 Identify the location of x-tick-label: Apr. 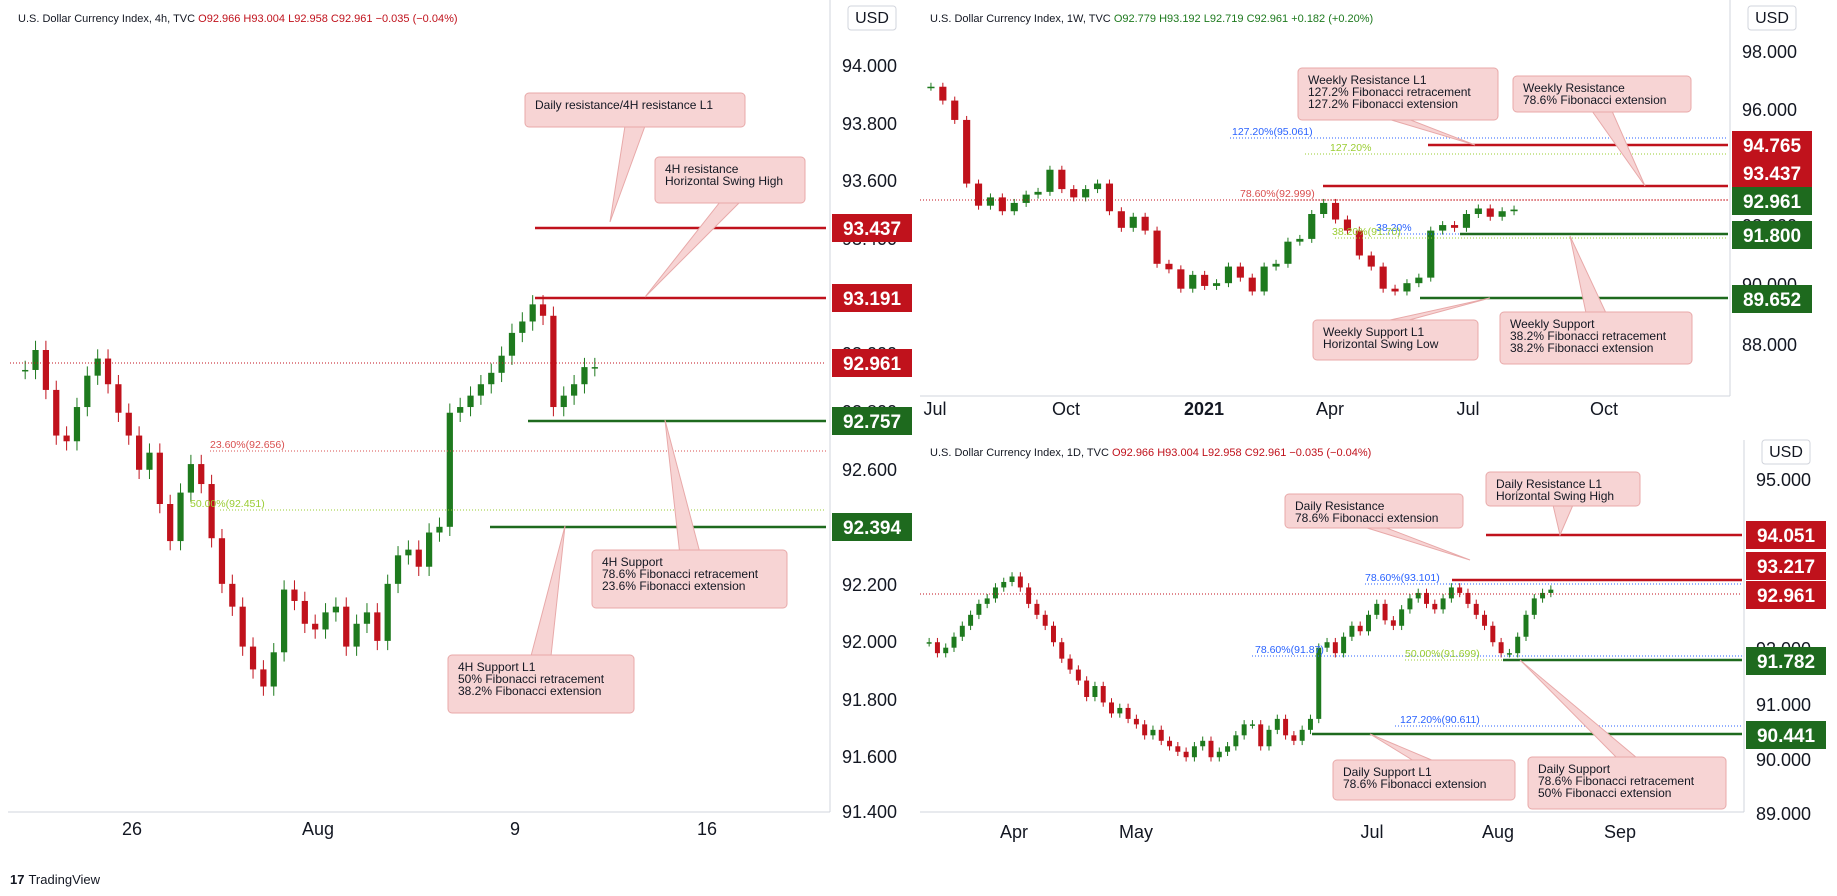
(1014, 832).